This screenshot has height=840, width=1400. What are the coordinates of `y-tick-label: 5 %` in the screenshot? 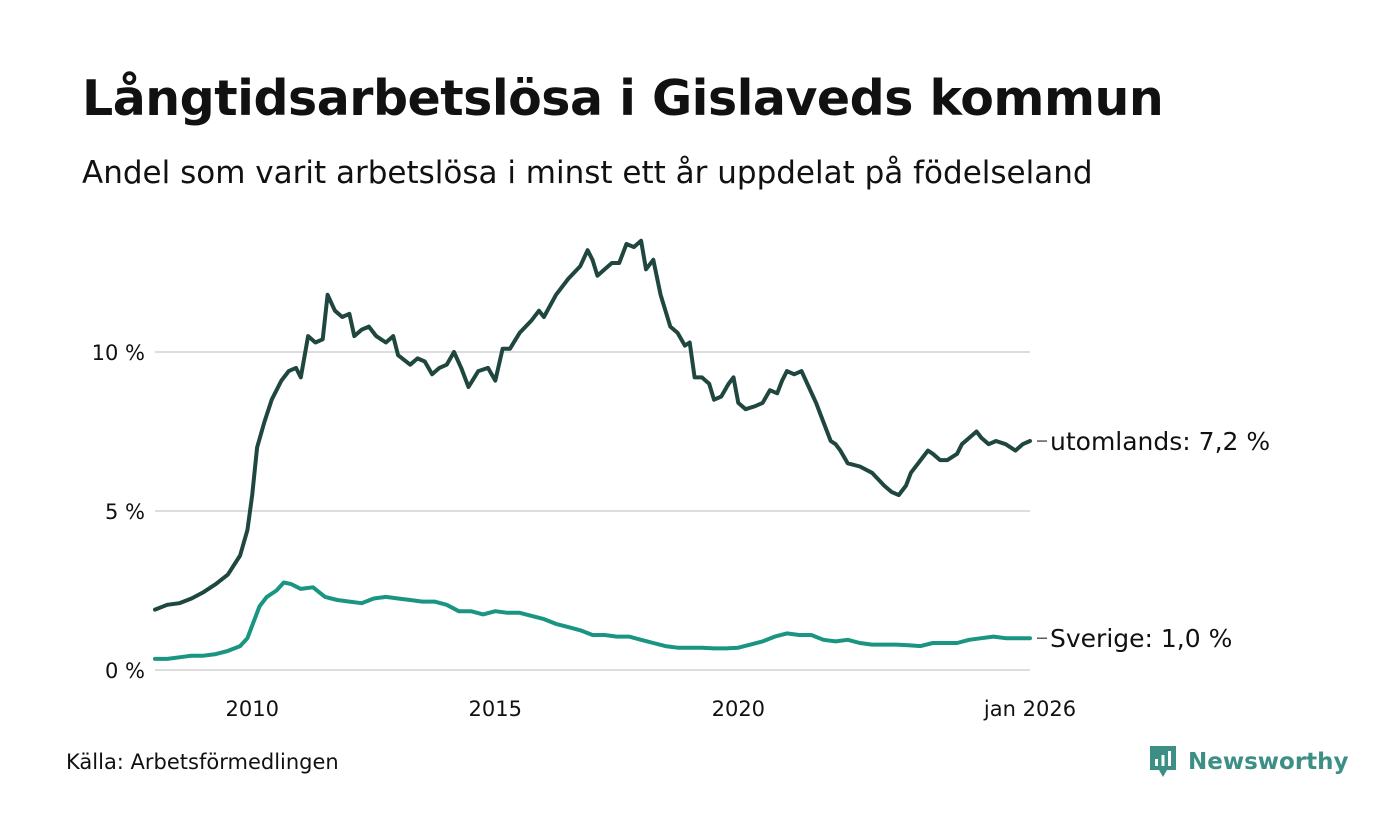 It's located at (125, 512).